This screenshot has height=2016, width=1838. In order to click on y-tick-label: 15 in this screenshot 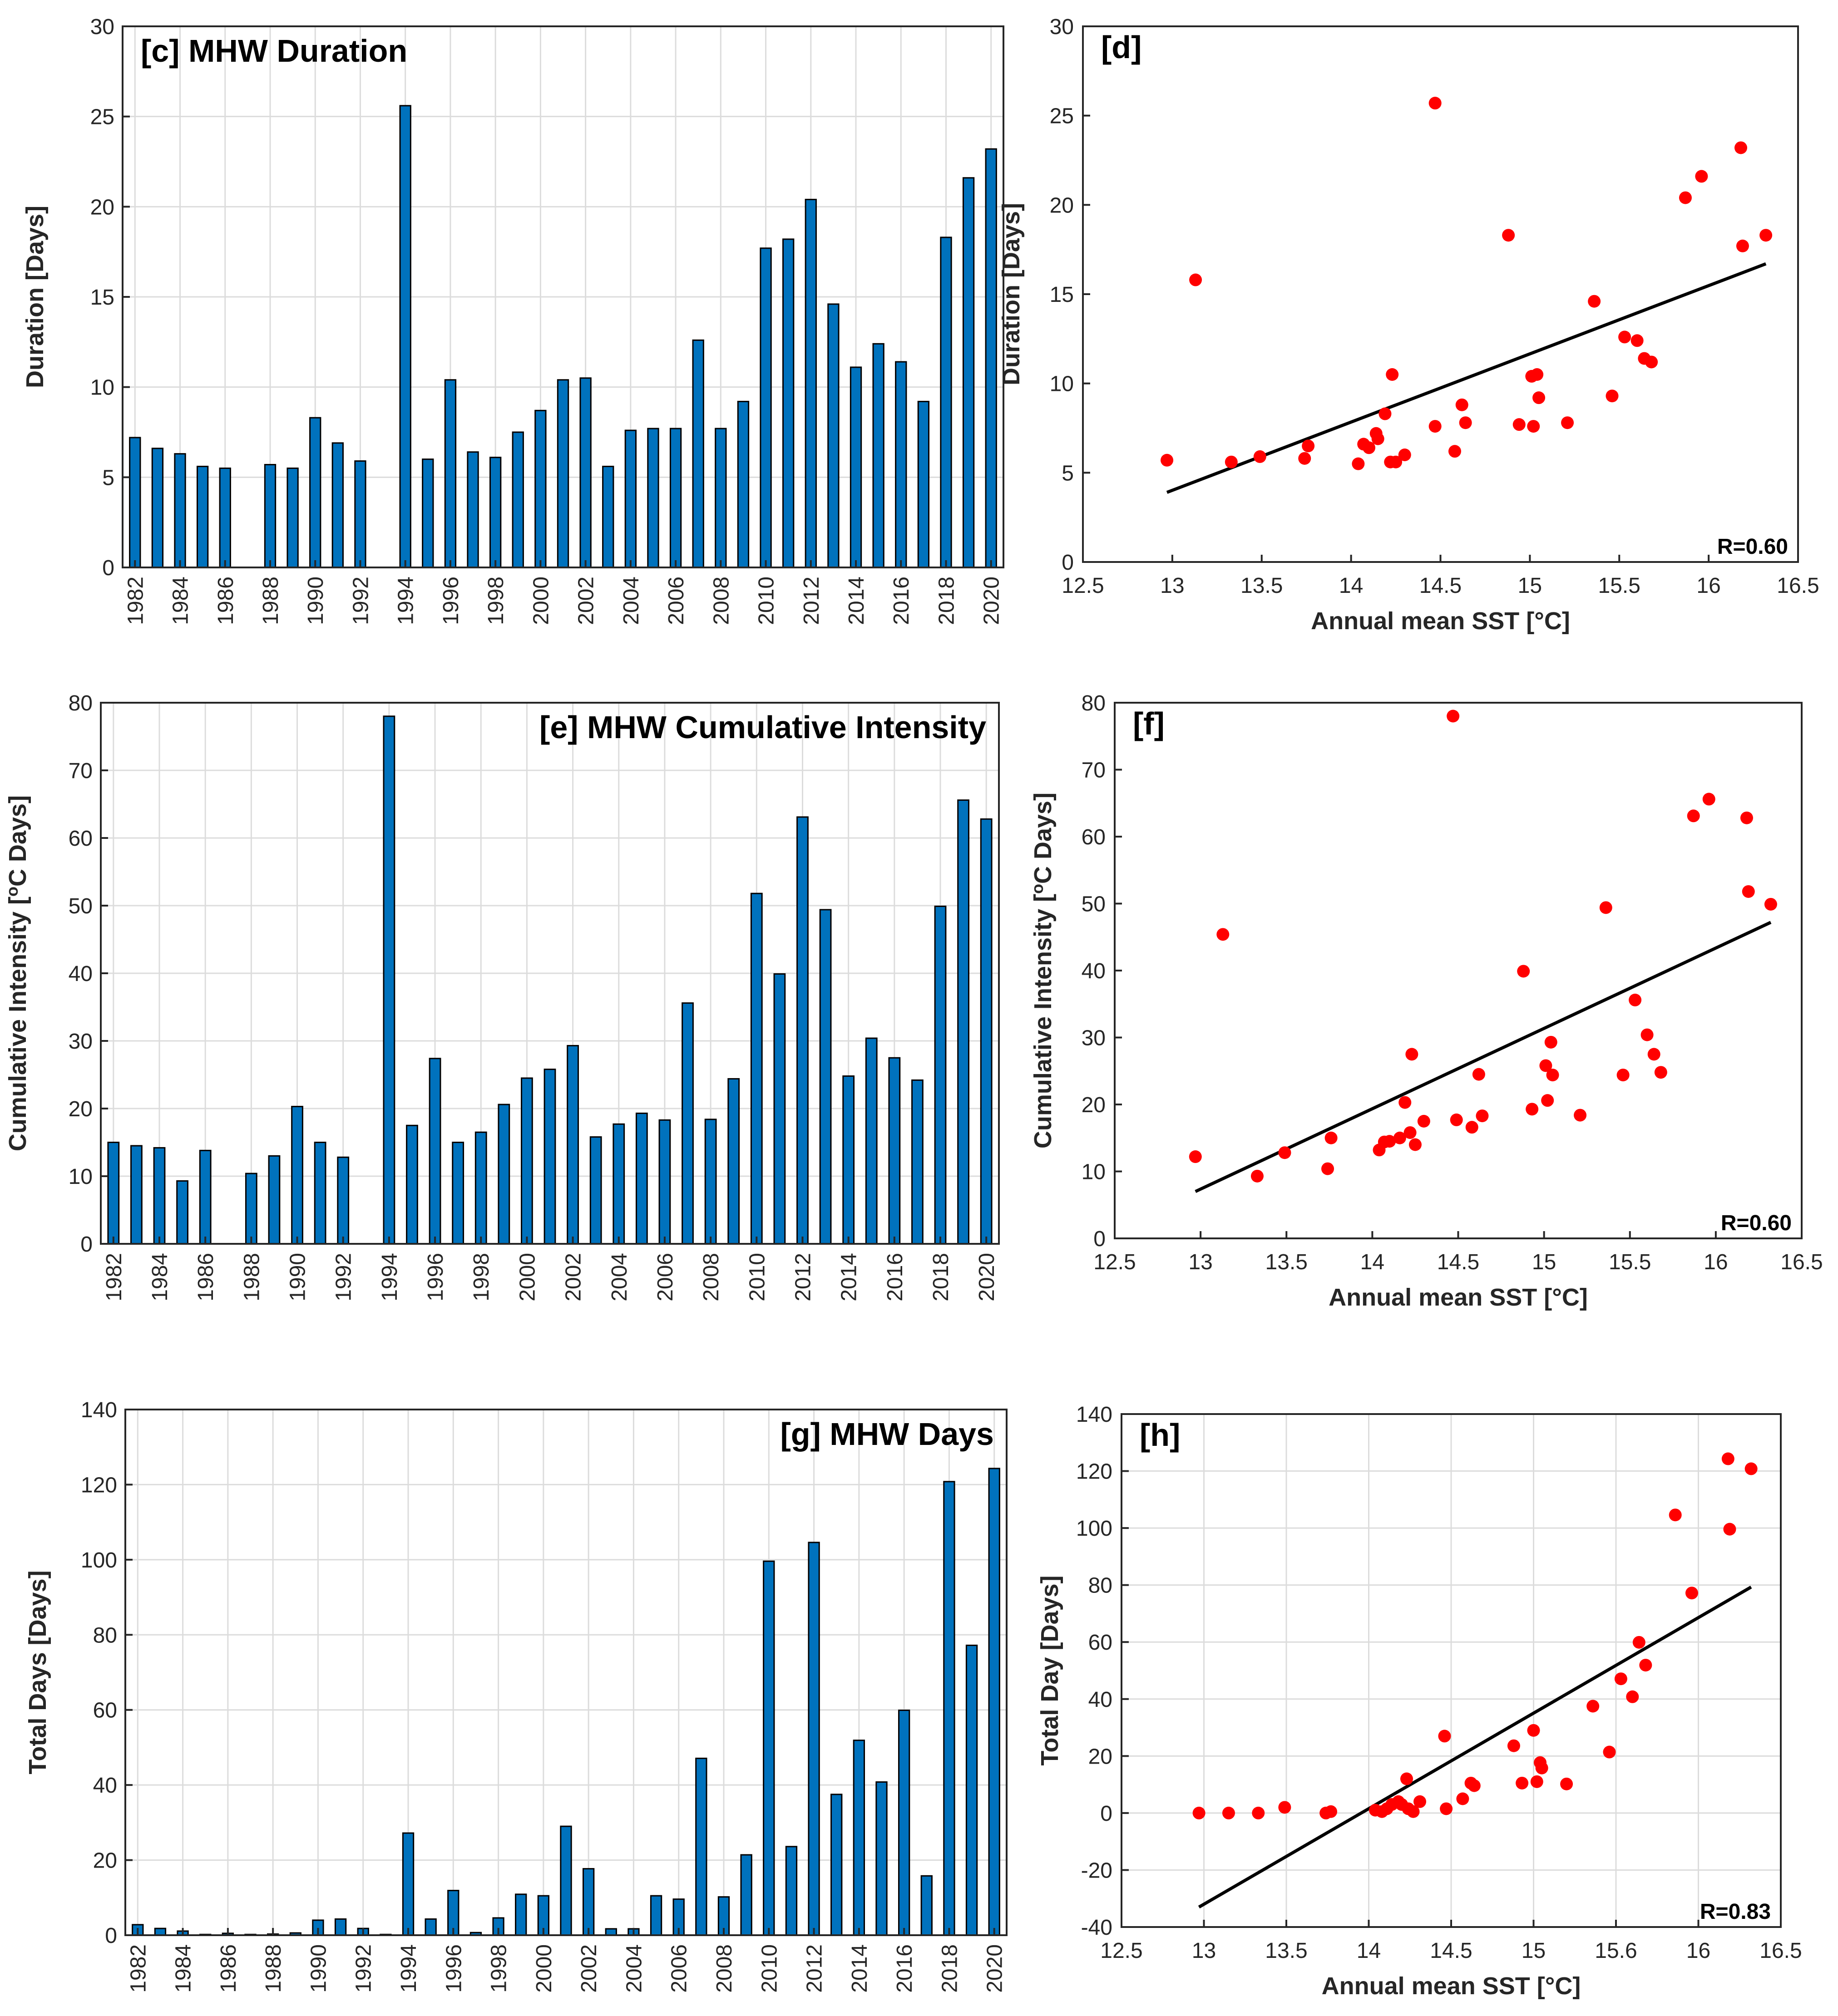, I will do `click(102, 298)`.